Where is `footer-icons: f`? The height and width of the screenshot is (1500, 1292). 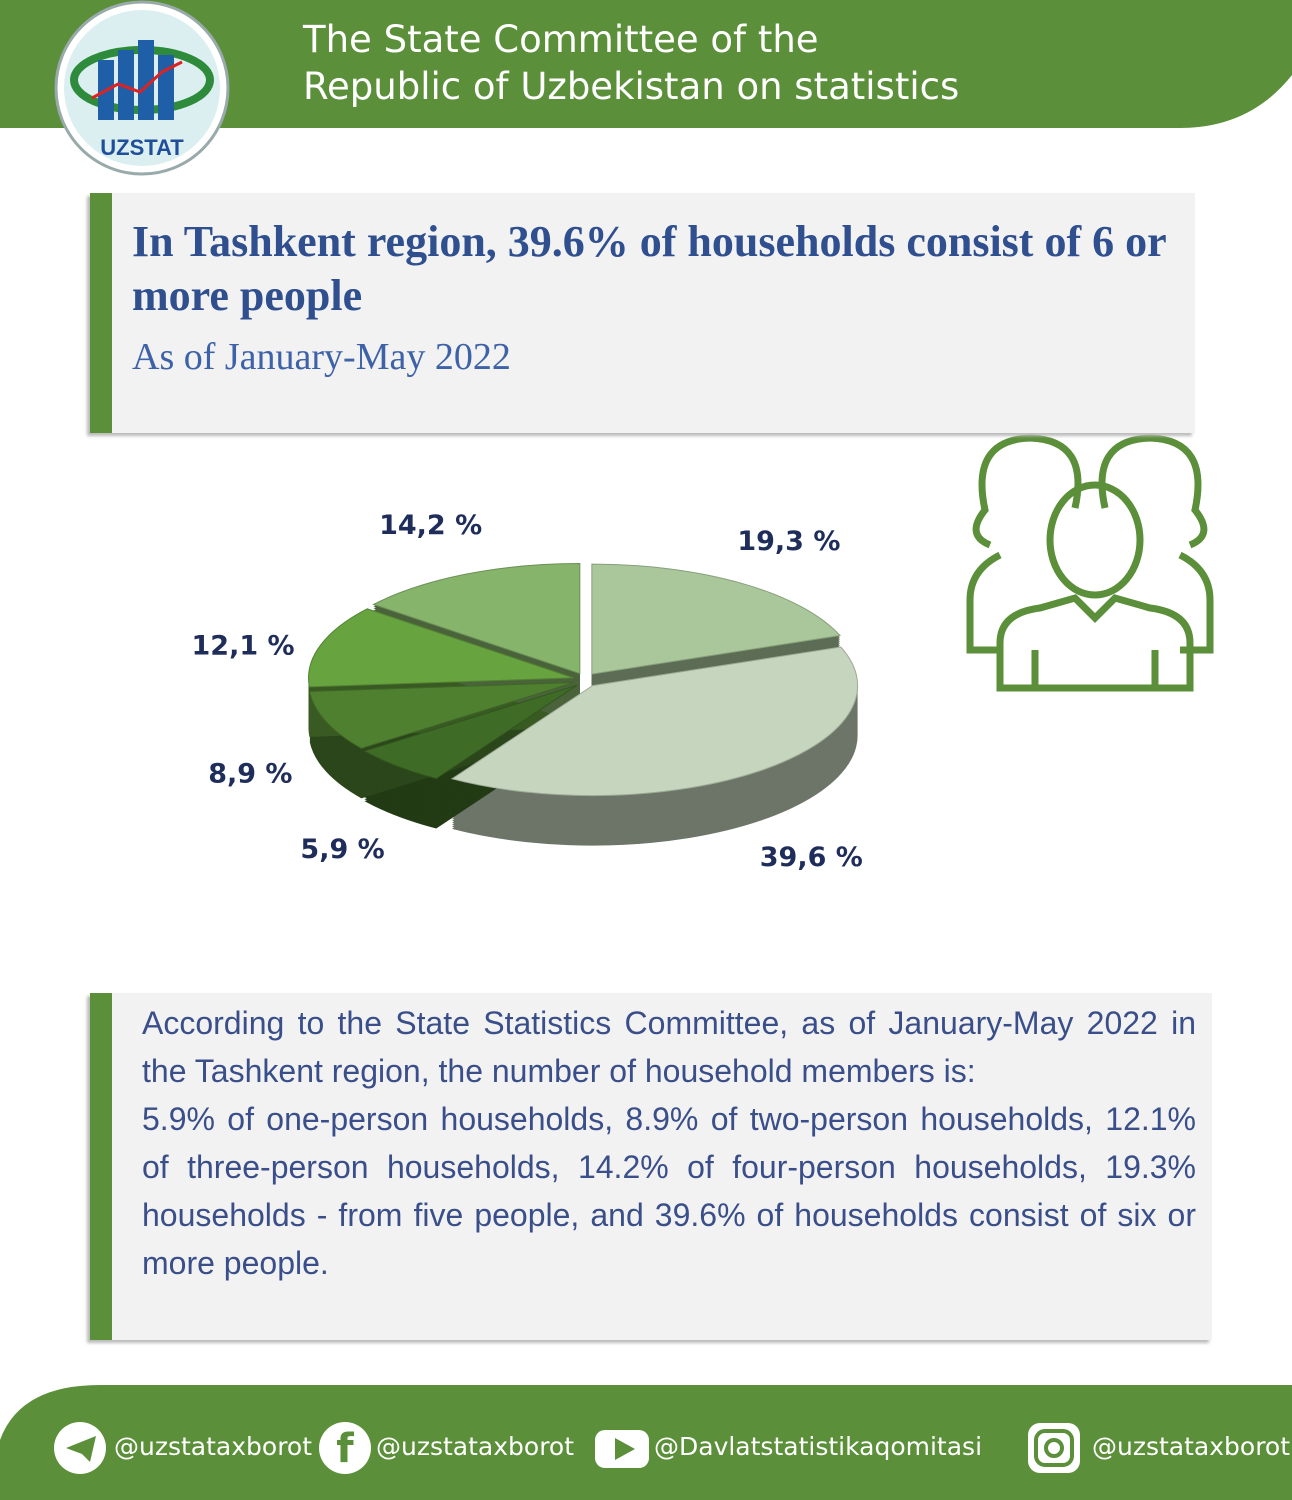
footer-icons: f is located at coordinates (567, 1448).